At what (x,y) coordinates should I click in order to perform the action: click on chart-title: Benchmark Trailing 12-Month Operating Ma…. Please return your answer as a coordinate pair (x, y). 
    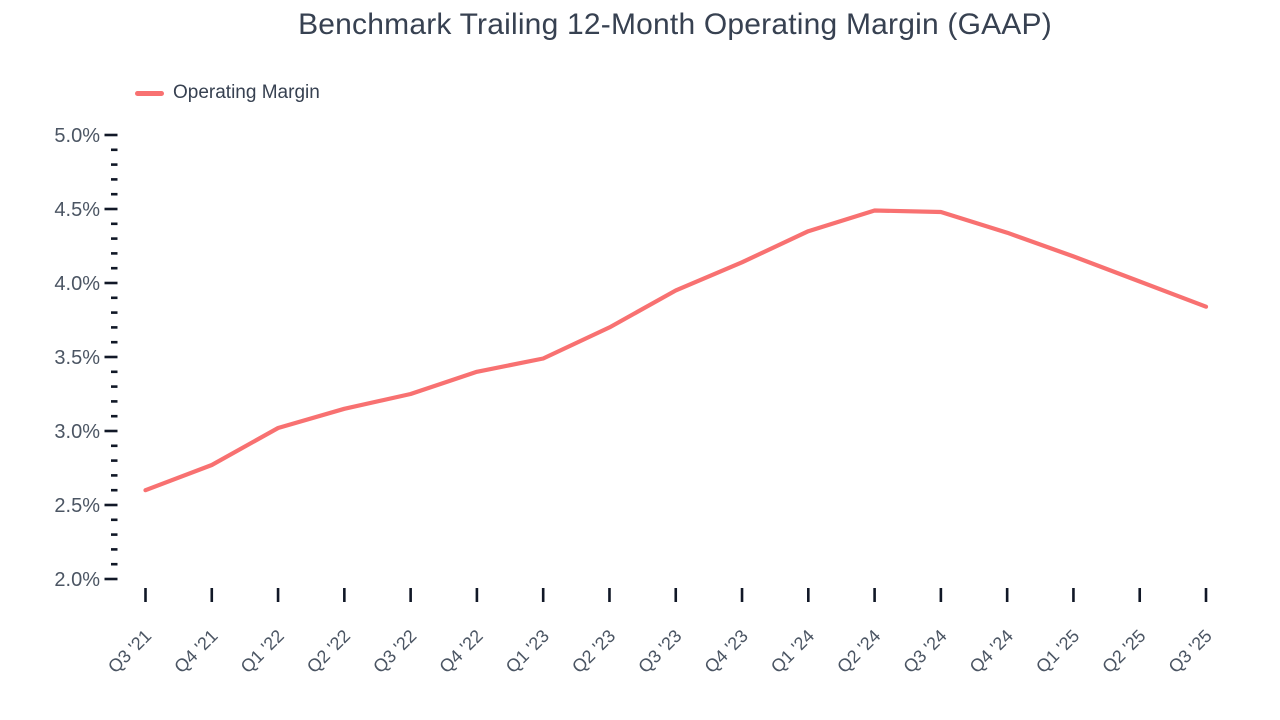
    Looking at the image, I should click on (675, 24).